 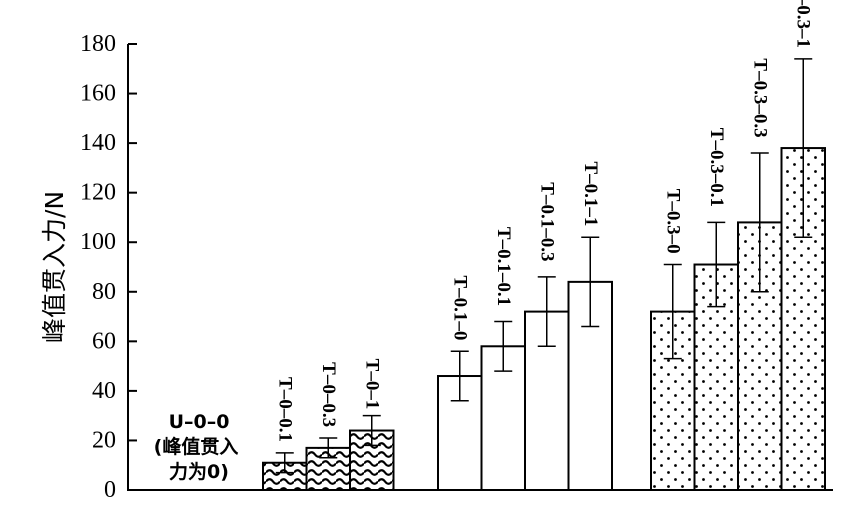 What do you see at coordinates (98, 94) in the screenshot?
I see `y-tick-label: 160` at bounding box center [98, 94].